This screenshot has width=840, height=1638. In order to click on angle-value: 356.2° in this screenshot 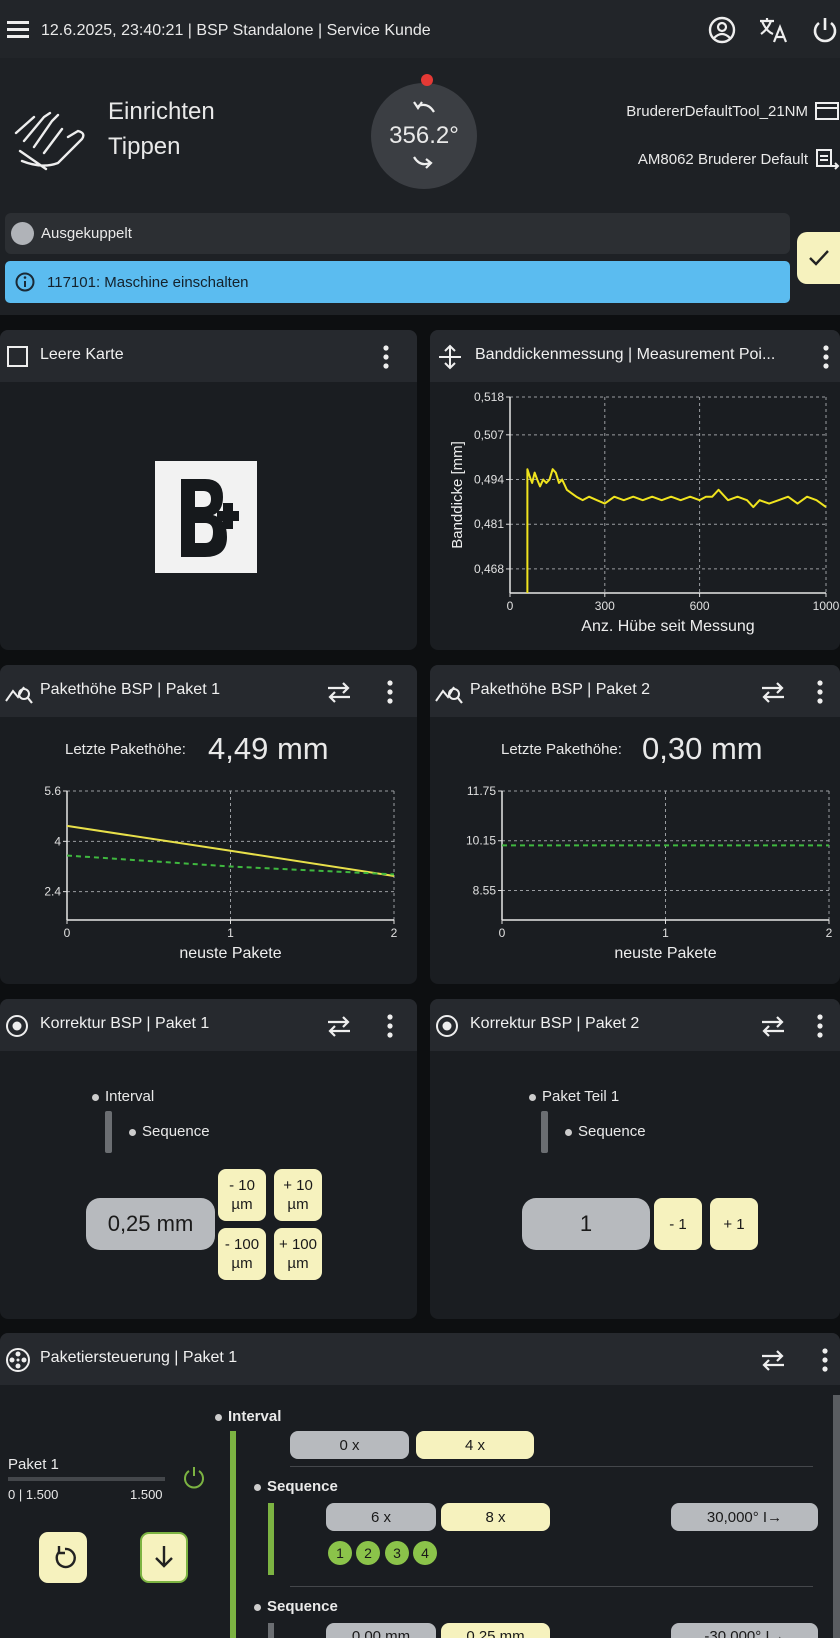, I will do `click(424, 135)`.